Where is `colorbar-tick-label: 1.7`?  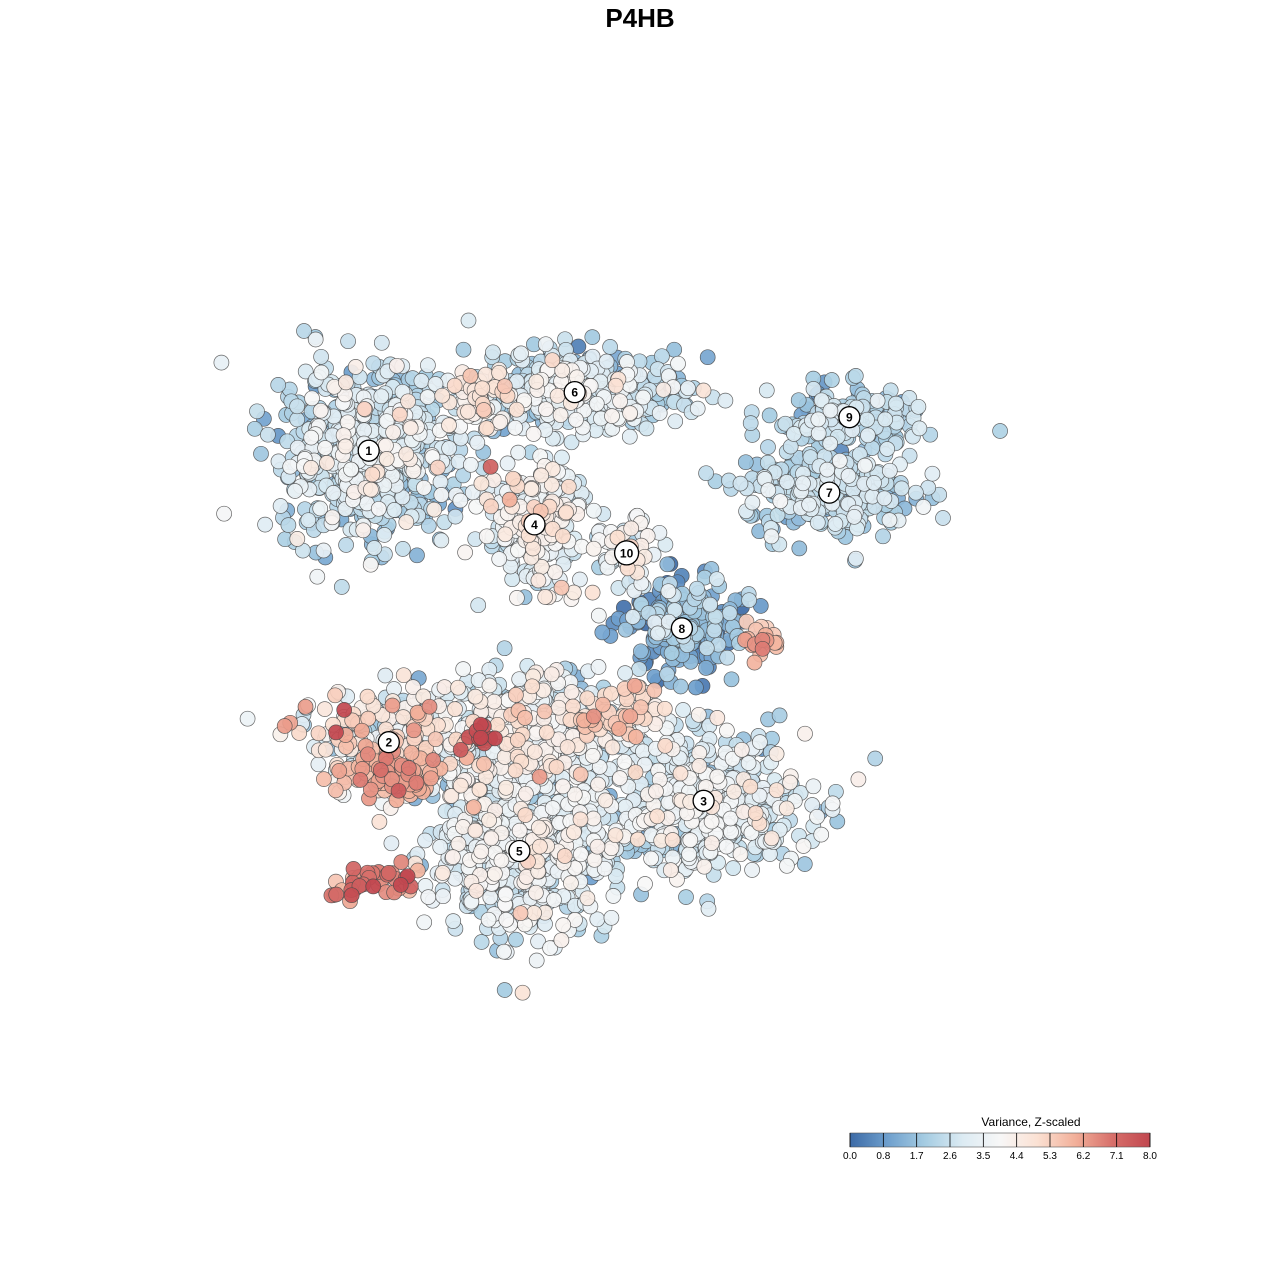 colorbar-tick-label: 1.7 is located at coordinates (917, 1156).